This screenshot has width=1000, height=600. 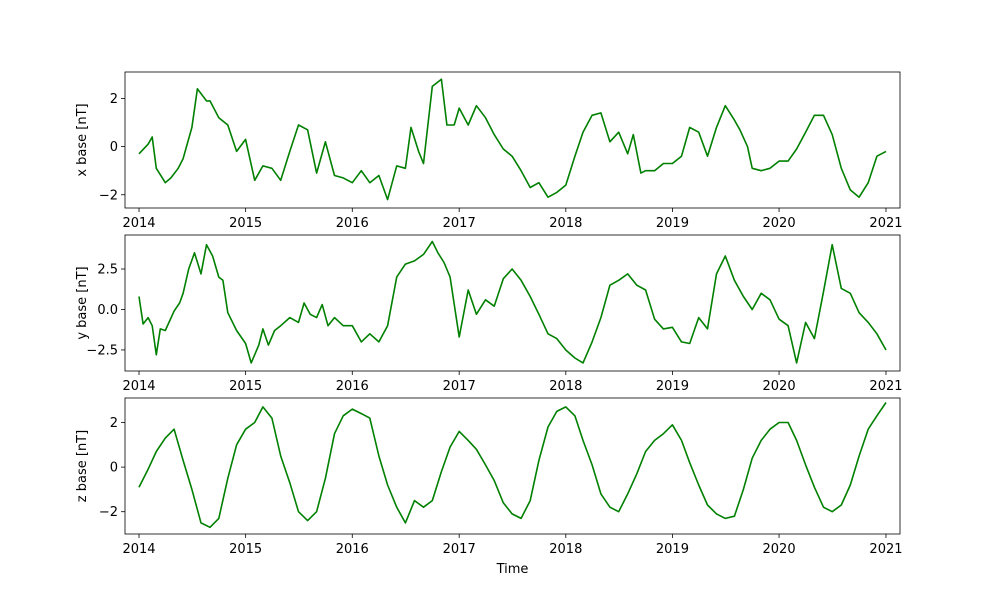 I want to click on y-axis-label: z base [nT], so click(x=82, y=466).